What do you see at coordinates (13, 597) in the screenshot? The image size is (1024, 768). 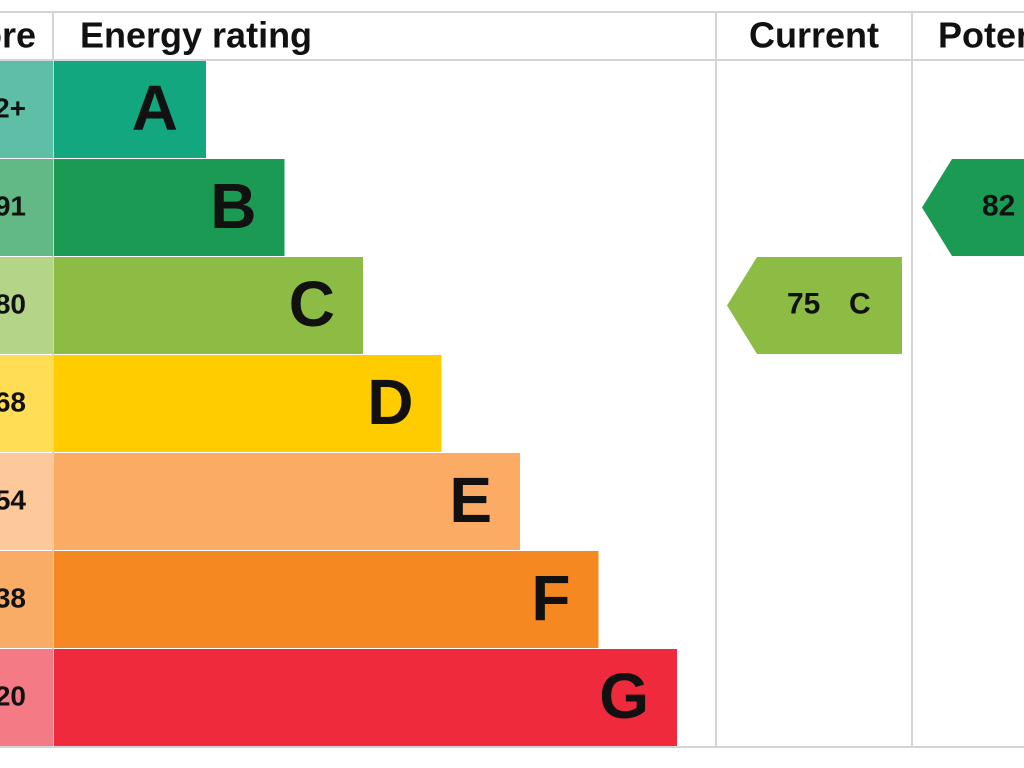 I see `score-range: 21-38` at bounding box center [13, 597].